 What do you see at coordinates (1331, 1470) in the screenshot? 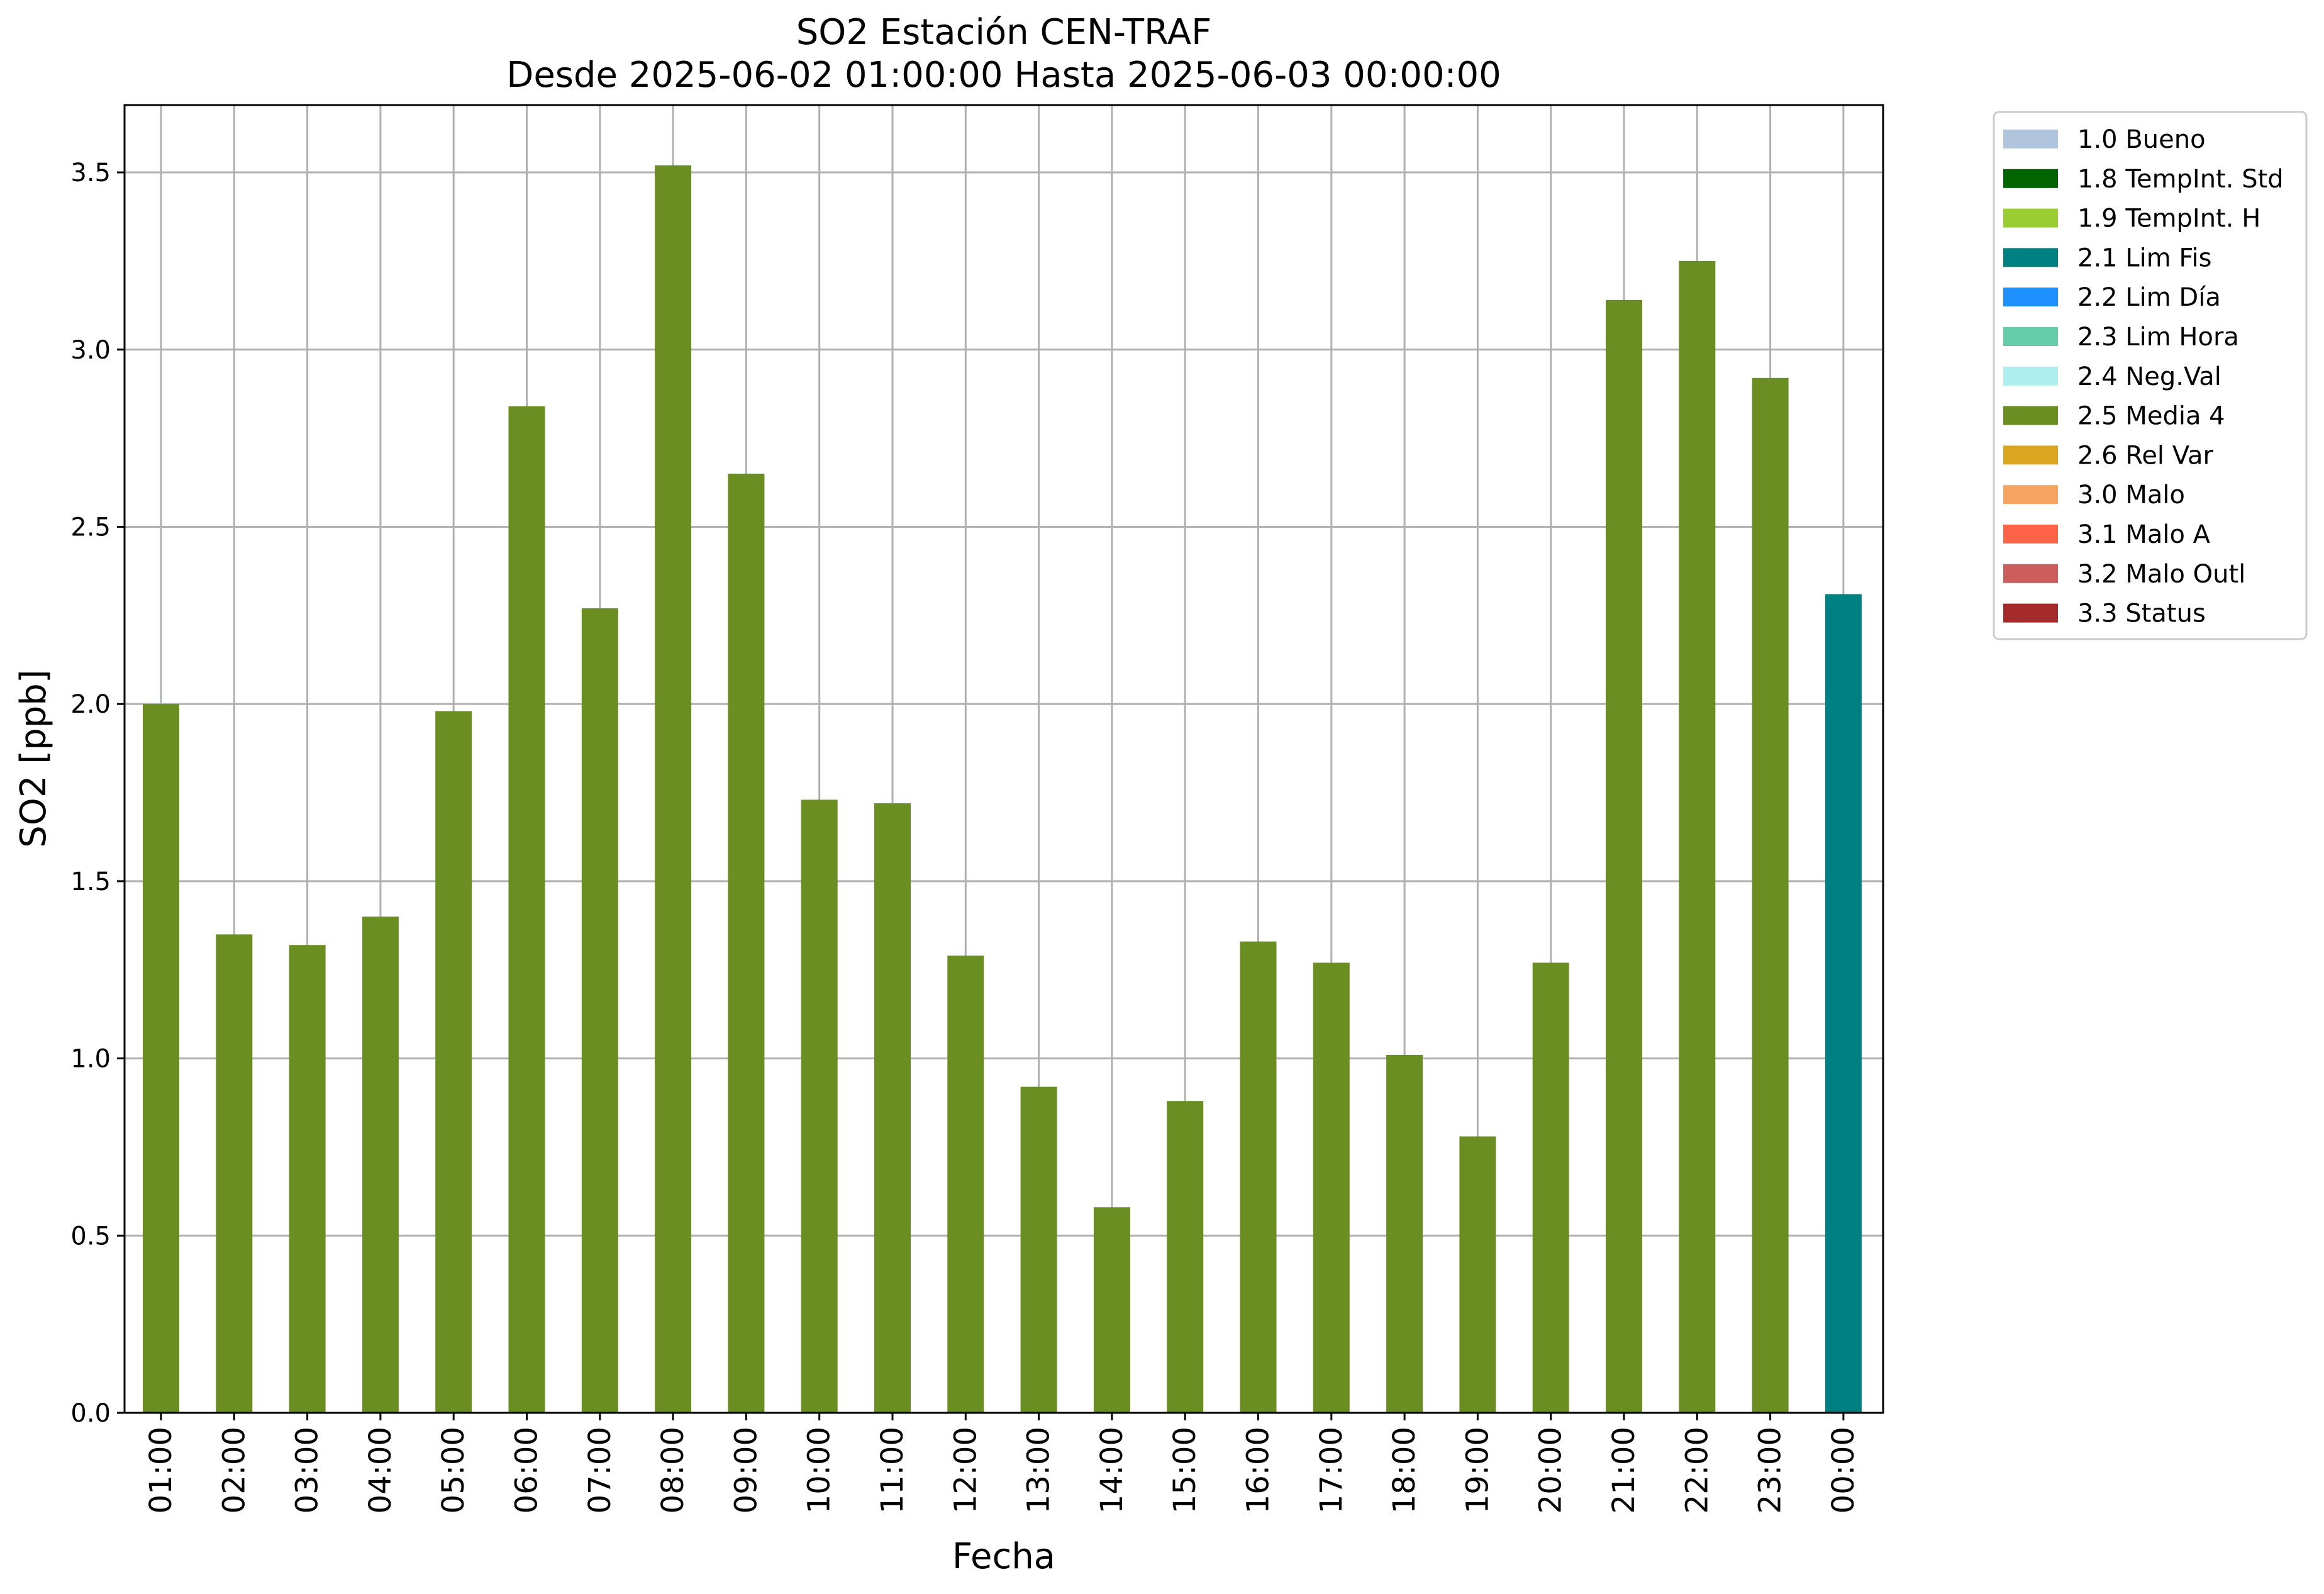
I see `x-tick-label: 17:00` at bounding box center [1331, 1470].